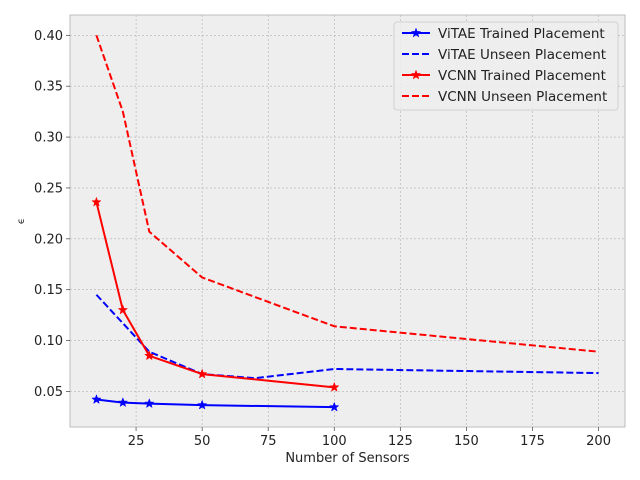 This screenshot has width=640, height=480. Describe the element at coordinates (48, 341) in the screenshot. I see `y-tick-label: 0.10` at that location.